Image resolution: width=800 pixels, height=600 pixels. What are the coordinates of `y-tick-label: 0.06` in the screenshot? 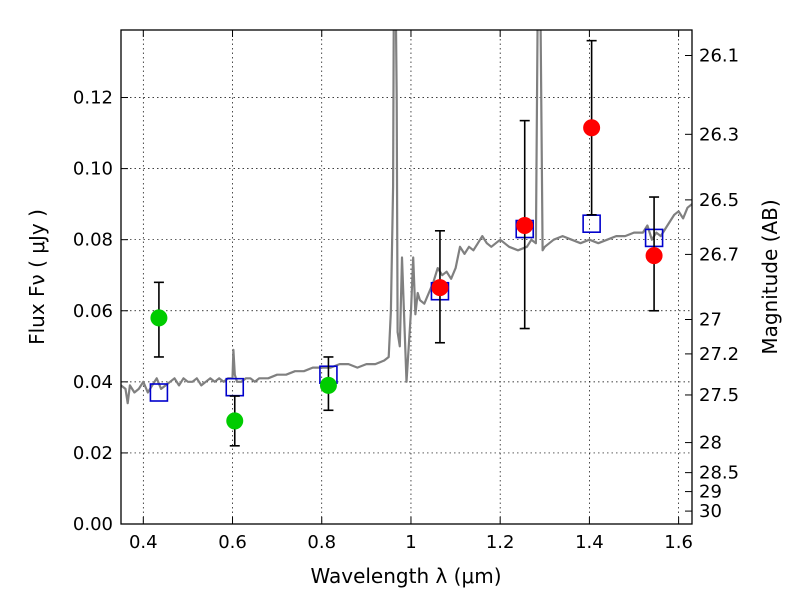 It's located at (93, 311).